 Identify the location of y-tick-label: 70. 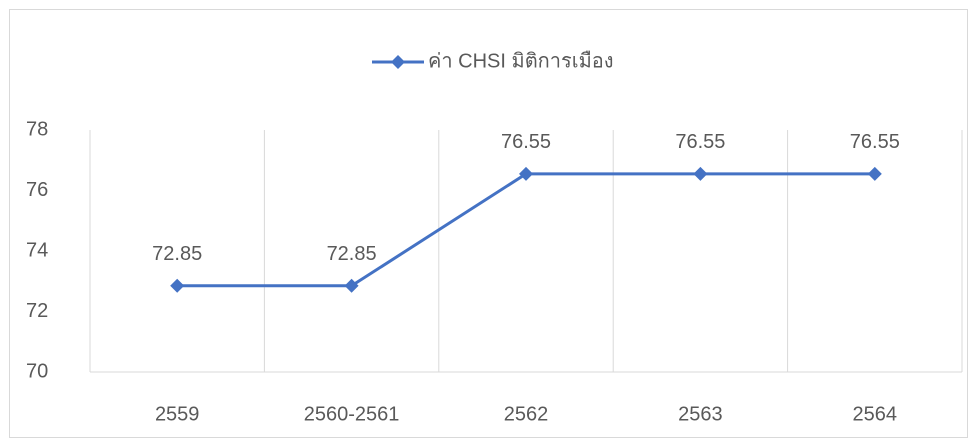
(37, 371).